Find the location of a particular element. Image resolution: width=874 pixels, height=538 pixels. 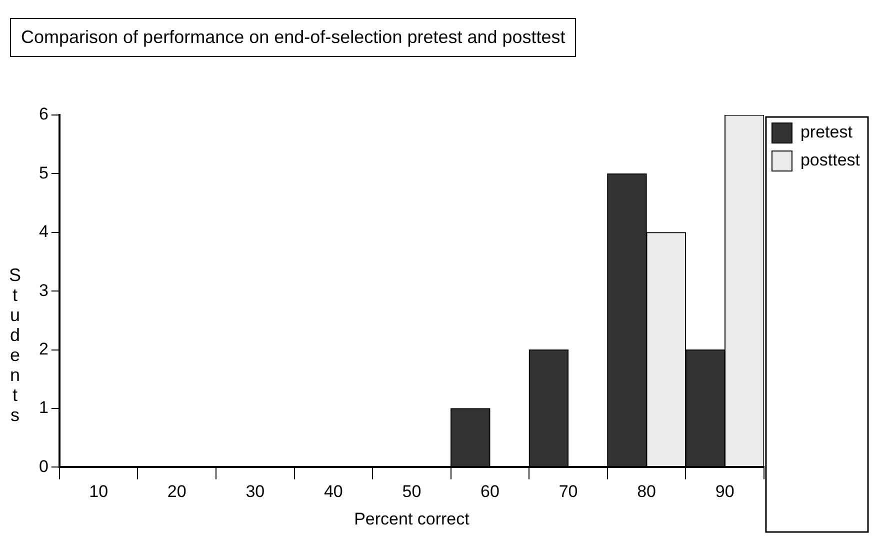

y-tick-label: 3 is located at coordinates (43, 290).